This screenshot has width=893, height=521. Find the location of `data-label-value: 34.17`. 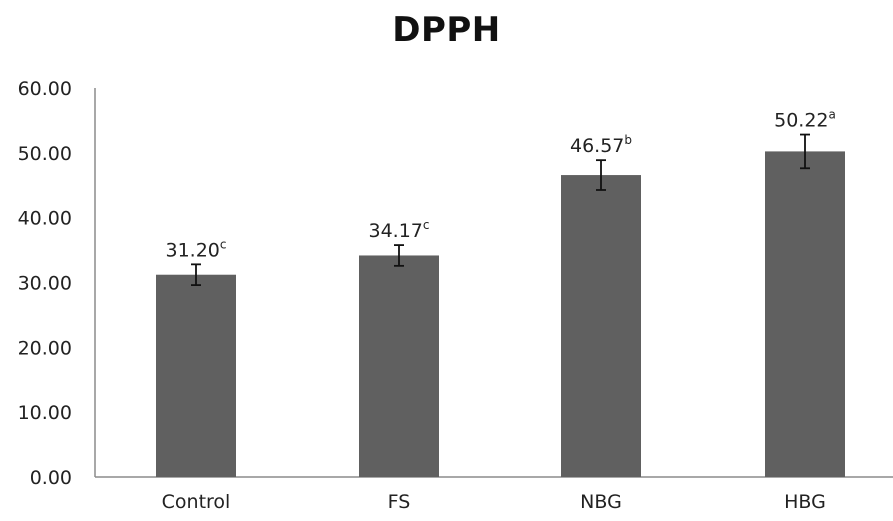

data-label-value: 34.17 is located at coordinates (395, 231).